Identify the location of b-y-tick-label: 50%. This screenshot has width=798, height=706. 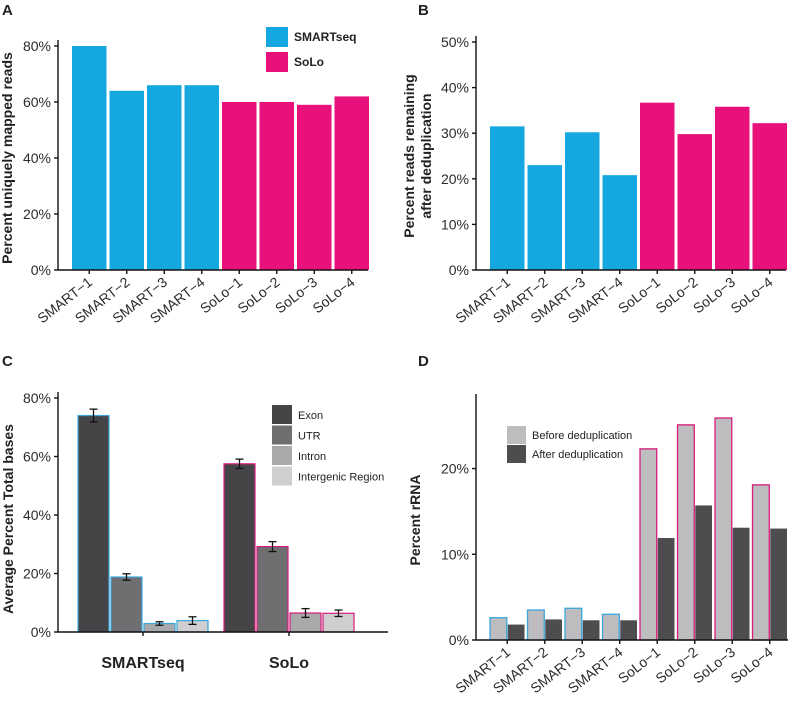
(455, 42).